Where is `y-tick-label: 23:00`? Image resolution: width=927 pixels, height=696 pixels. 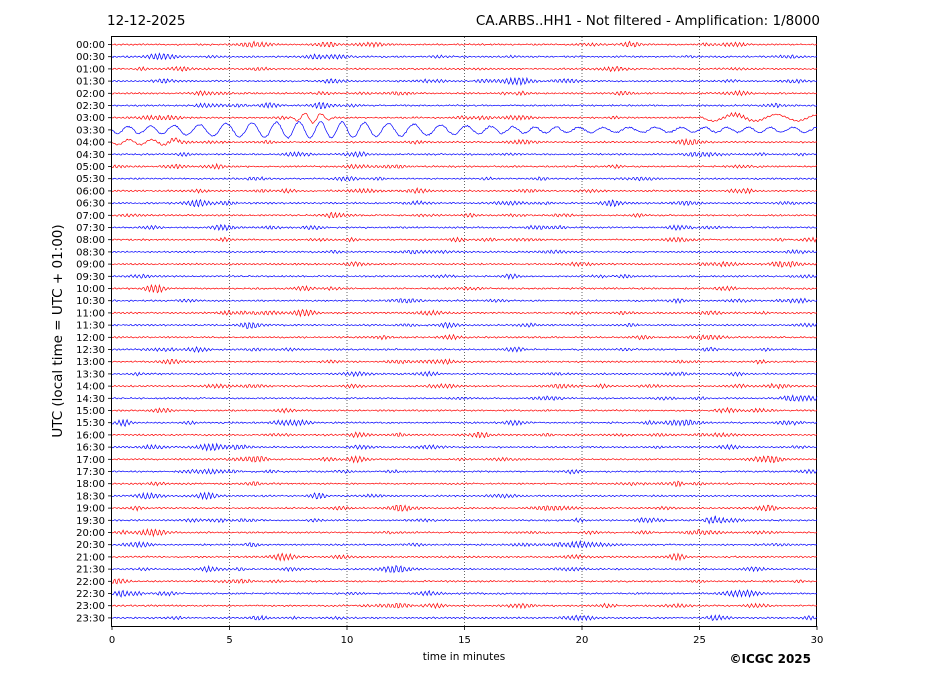 y-tick-label: 23:00 is located at coordinates (90, 606).